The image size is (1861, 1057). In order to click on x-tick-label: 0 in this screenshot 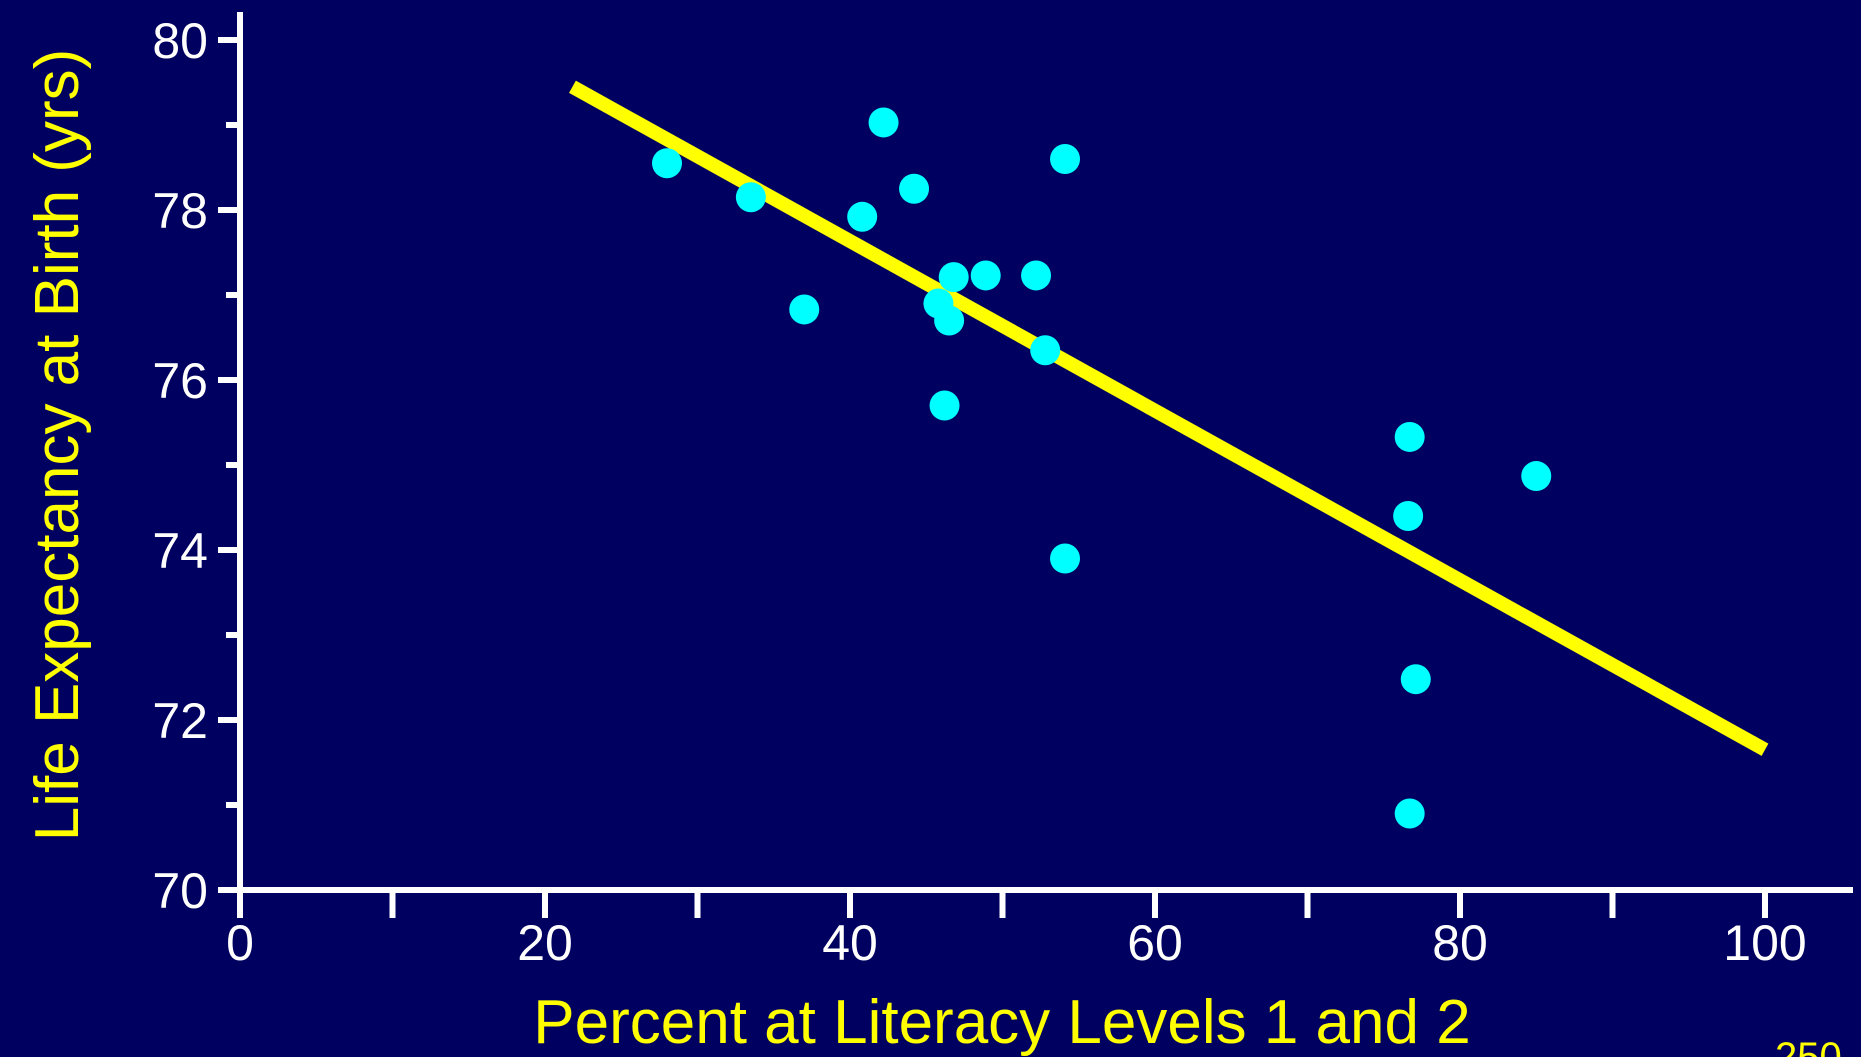, I will do `click(240, 943)`.